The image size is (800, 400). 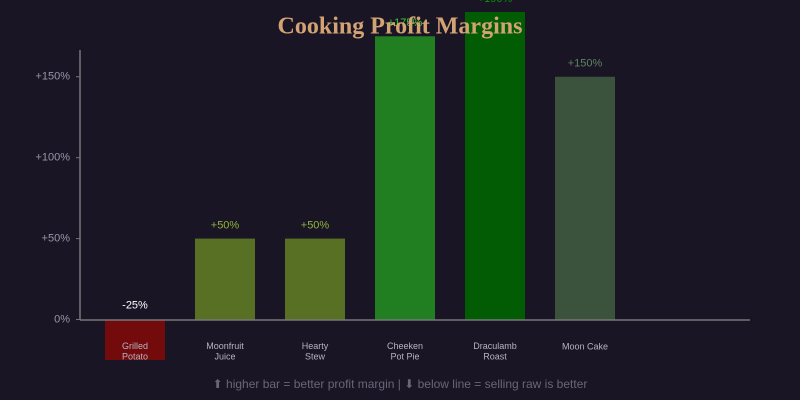 I want to click on x-tick-label: Cheeken Pot Pie, so click(x=405, y=351).